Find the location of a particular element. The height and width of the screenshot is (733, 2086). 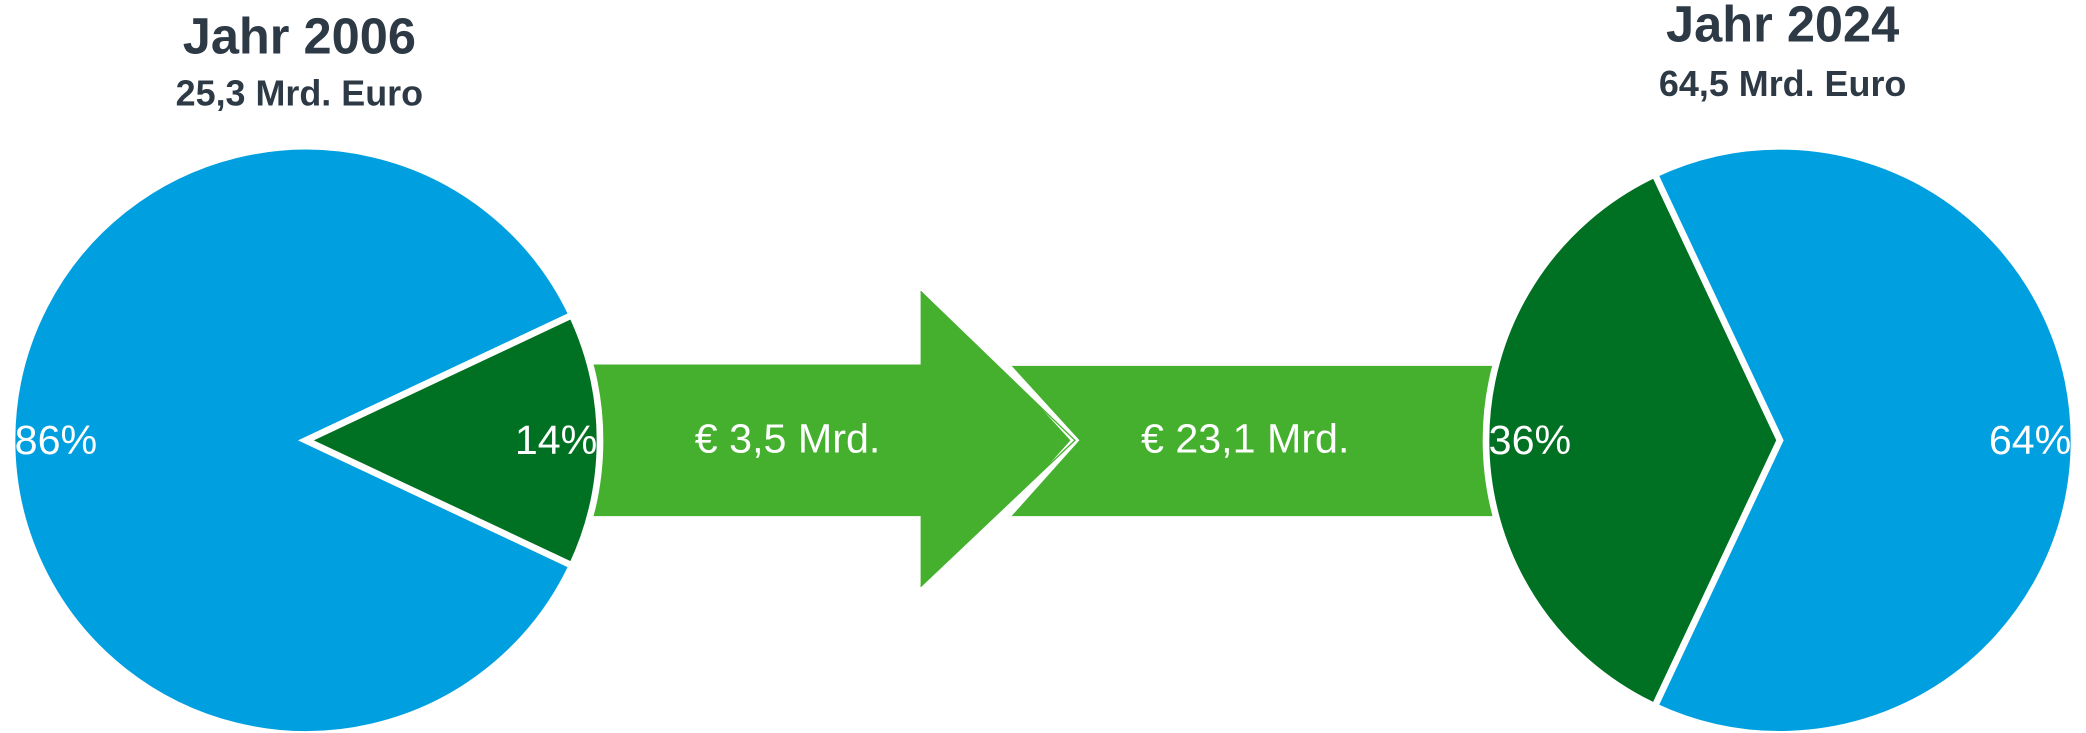

chart-title: Jahr 2006 is located at coordinates (299, 35).